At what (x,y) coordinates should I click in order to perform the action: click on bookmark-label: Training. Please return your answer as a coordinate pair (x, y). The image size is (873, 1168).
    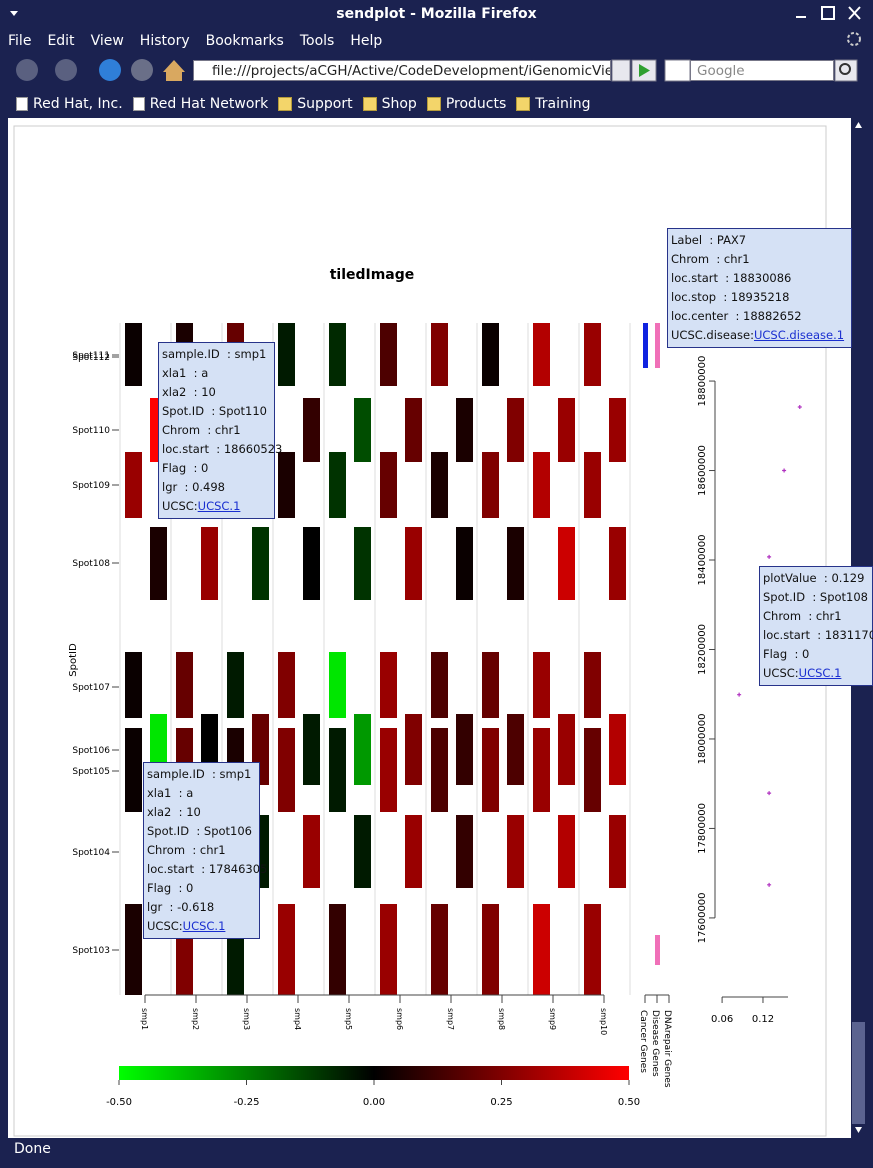
    Looking at the image, I should click on (563, 104).